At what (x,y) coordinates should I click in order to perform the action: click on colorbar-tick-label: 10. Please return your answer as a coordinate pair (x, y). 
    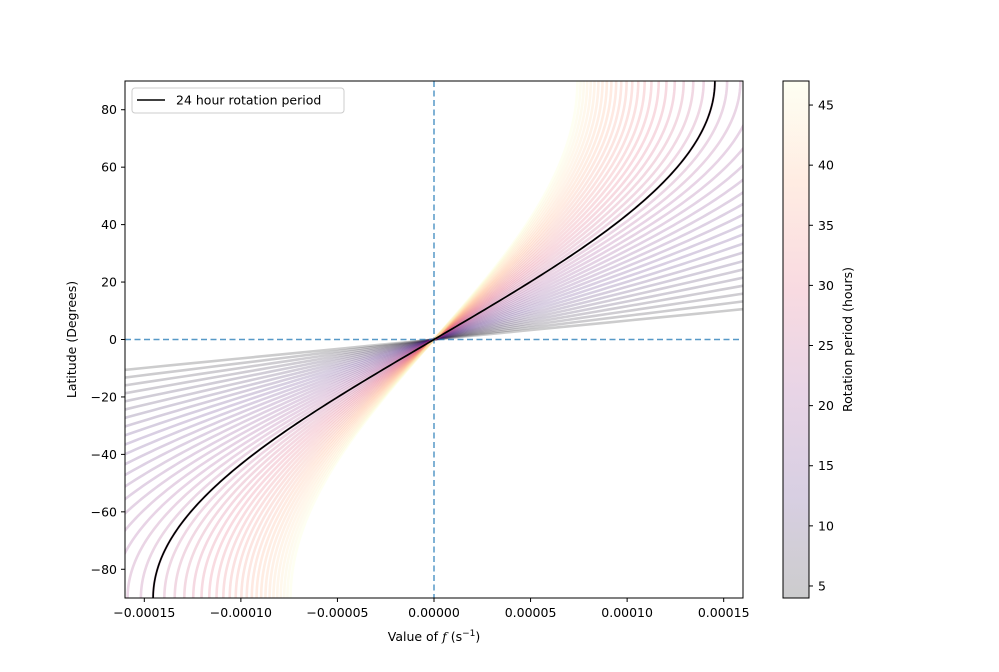
    Looking at the image, I should click on (826, 525).